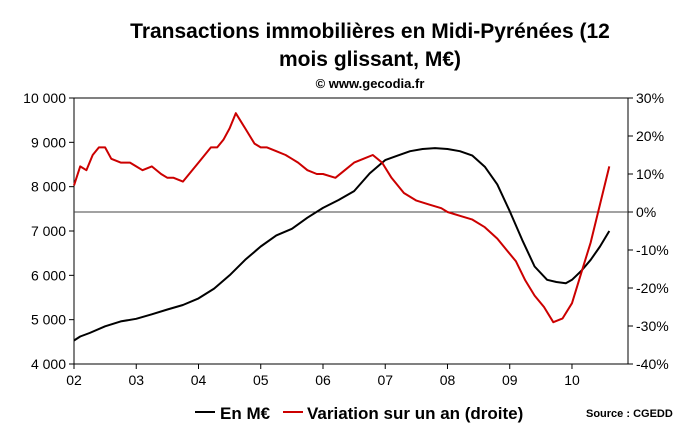  Describe the element at coordinates (323, 380) in the screenshot. I see `x-tick-label: 06` at that location.